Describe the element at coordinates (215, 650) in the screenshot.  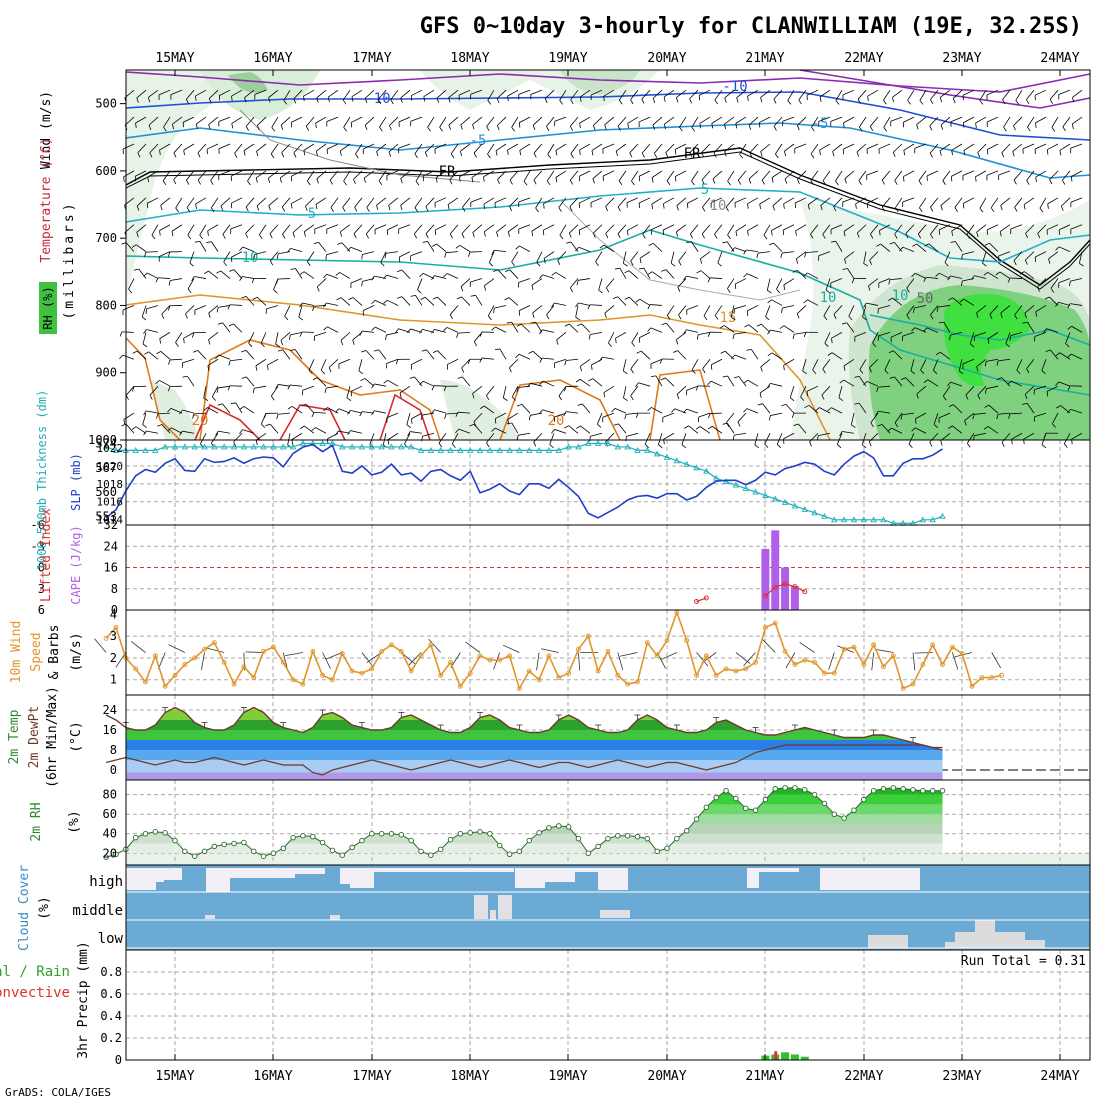
I see `surface-wind-barb` at that location.